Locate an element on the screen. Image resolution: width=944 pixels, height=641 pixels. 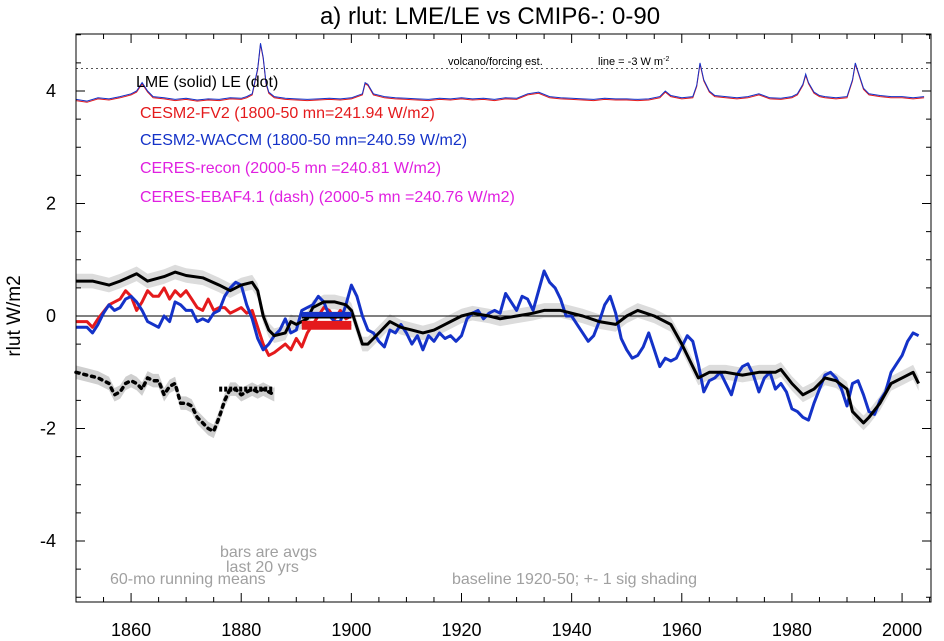
x-tick-label: 1940 is located at coordinates (572, 630).